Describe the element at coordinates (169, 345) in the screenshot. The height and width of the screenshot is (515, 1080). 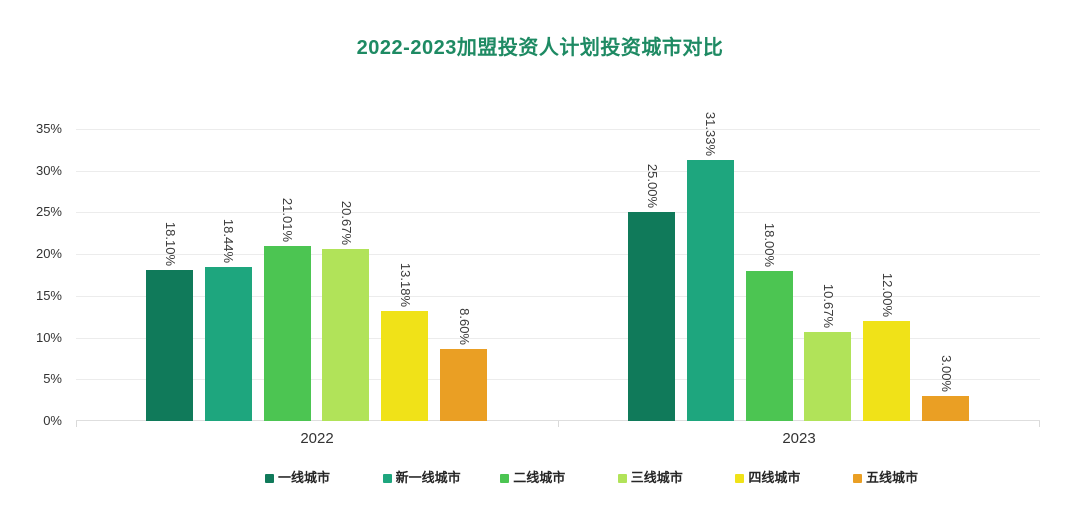
I see `bar-2022-一线城市` at that location.